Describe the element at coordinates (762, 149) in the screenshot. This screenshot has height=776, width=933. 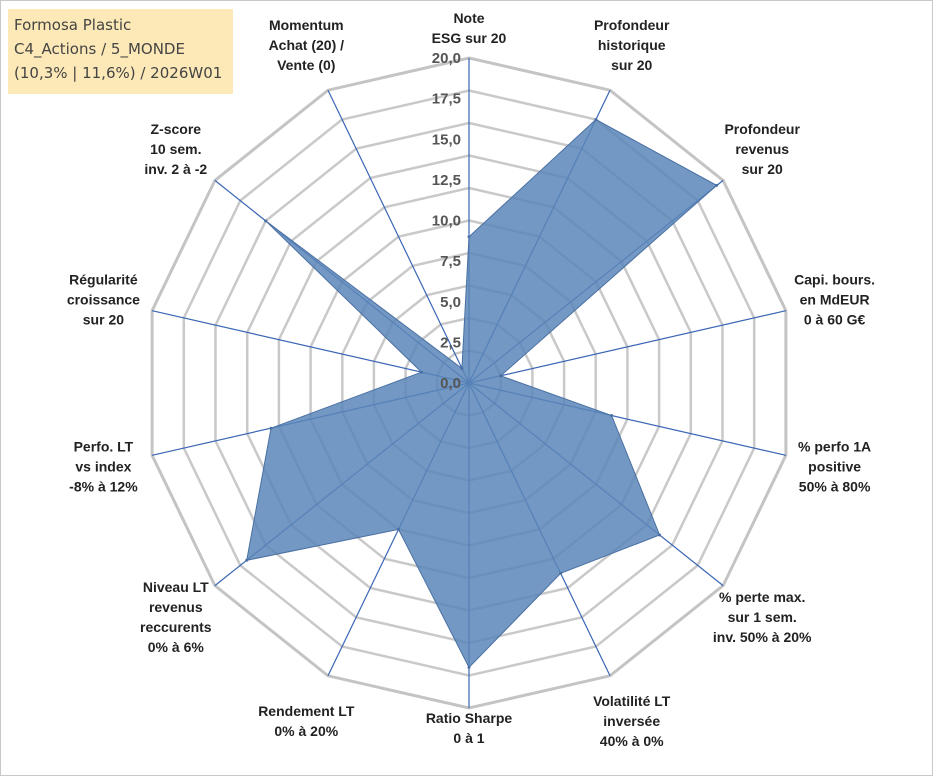
I see `axis-label-2: Profondeur revenus sur 20` at that location.